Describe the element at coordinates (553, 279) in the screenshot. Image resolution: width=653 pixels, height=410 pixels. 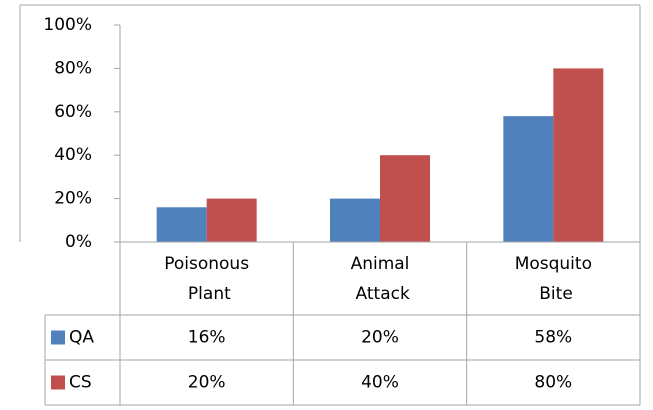
I see `x-tick-label: Mosquito Bite` at that location.